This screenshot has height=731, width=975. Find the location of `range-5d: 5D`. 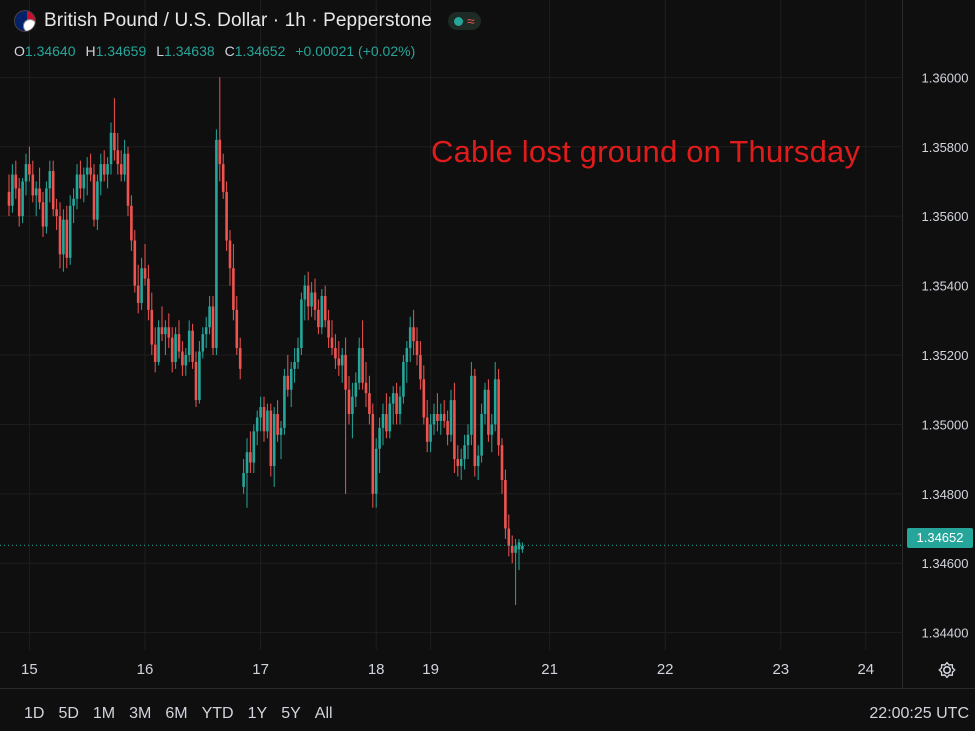

range-5d: 5D is located at coordinates (68, 713).